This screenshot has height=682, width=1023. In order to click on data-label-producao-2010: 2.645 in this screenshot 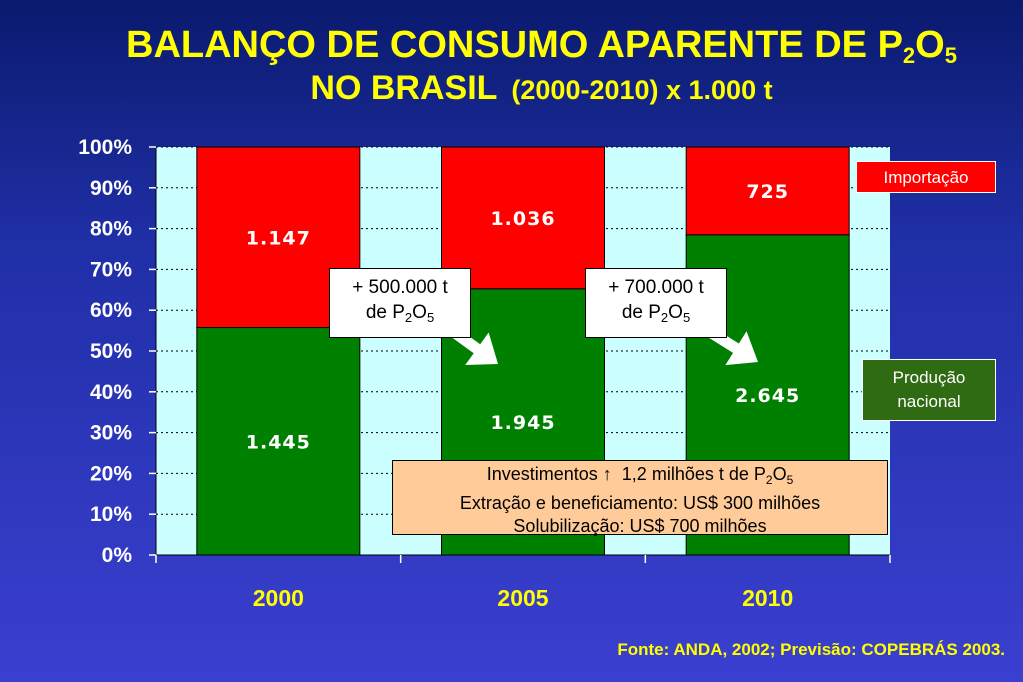, I will do `click(767, 396)`.